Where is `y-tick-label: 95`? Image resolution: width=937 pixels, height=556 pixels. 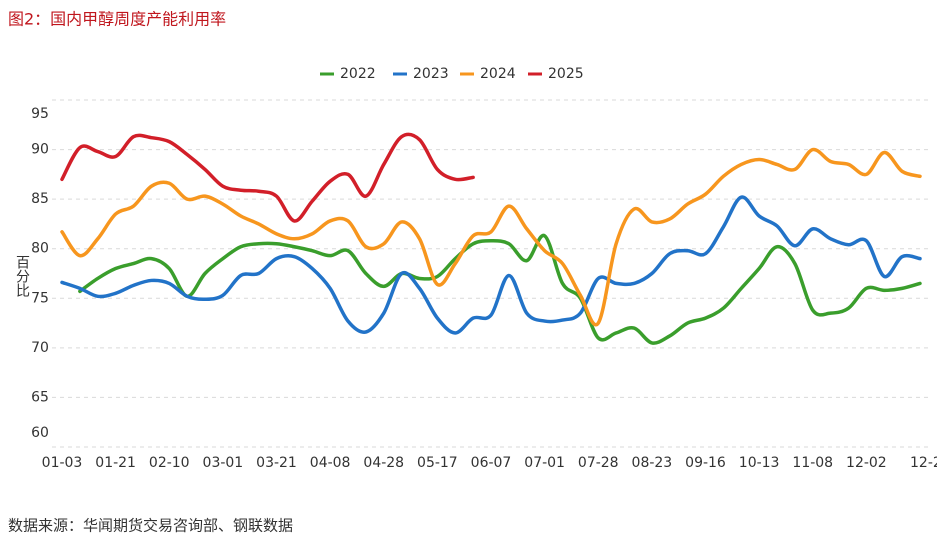 y-tick-label: 95 is located at coordinates (40, 114).